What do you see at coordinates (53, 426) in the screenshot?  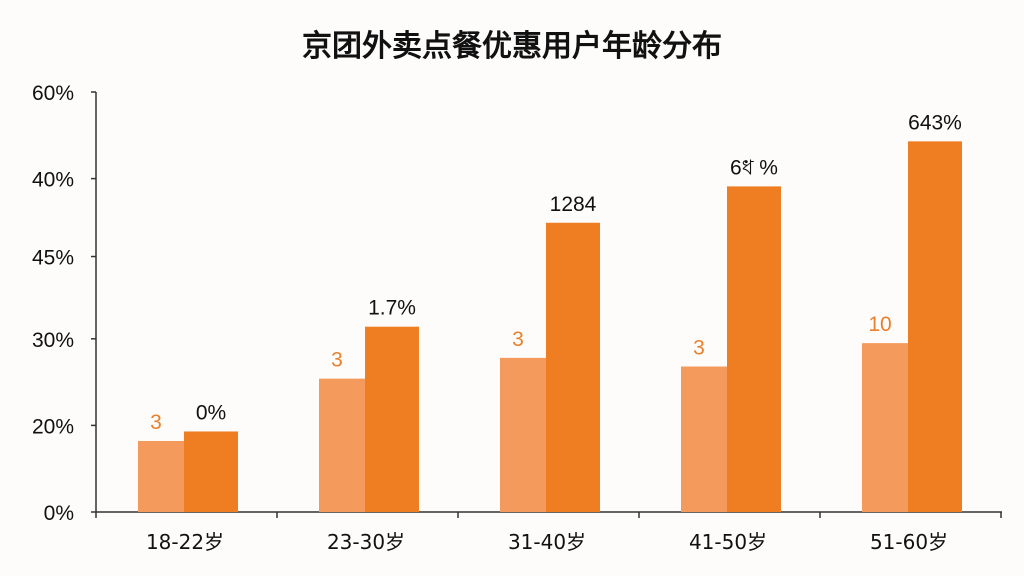 I see `y-tick-label: 20%` at bounding box center [53, 426].